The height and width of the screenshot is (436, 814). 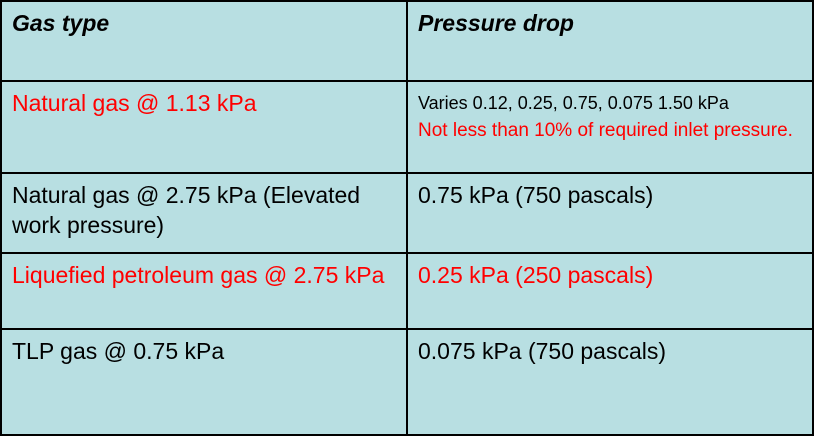 I want to click on gas-type-cell: Natural gas @ 1.13 kPa, so click(x=205, y=127).